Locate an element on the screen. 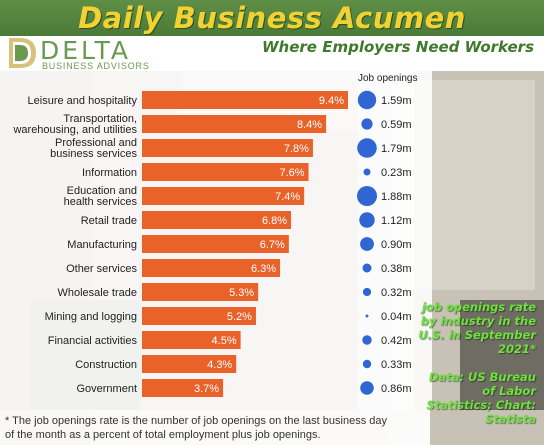 The image size is (544, 445). job-openings-label: 0.90m is located at coordinates (396, 245).